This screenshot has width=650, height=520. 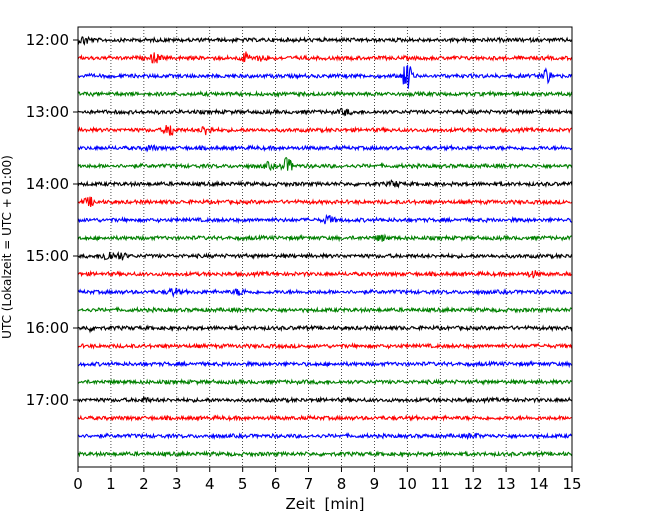 What do you see at coordinates (324, 504) in the screenshot?
I see `x-axis-label: Zeit [min]` at bounding box center [324, 504].